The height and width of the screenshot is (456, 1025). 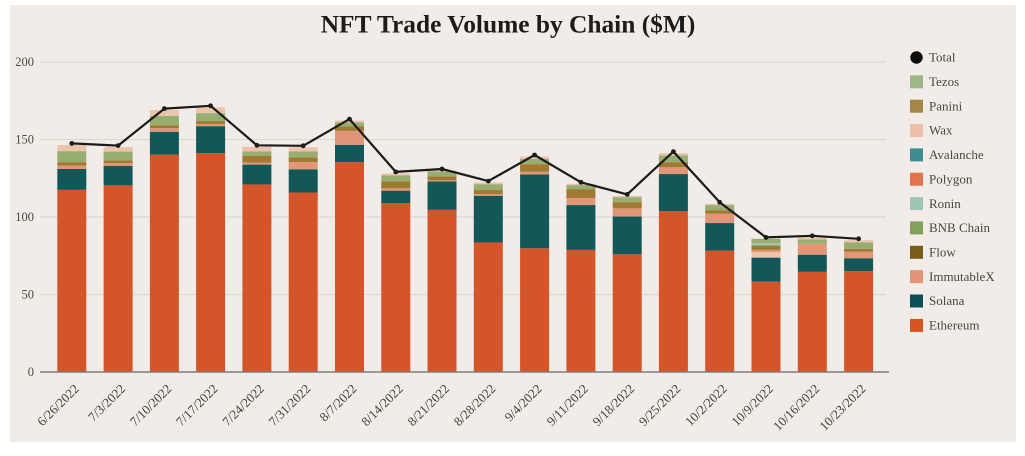 What do you see at coordinates (942, 57) in the screenshot?
I see `svg-text: Total` at bounding box center [942, 57].